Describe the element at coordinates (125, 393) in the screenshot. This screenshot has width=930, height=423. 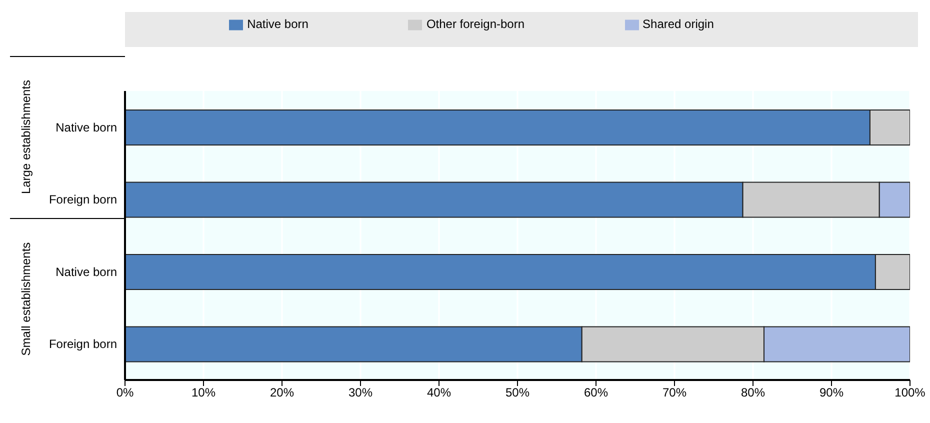
I see `x-tick-label: 0%` at that location.